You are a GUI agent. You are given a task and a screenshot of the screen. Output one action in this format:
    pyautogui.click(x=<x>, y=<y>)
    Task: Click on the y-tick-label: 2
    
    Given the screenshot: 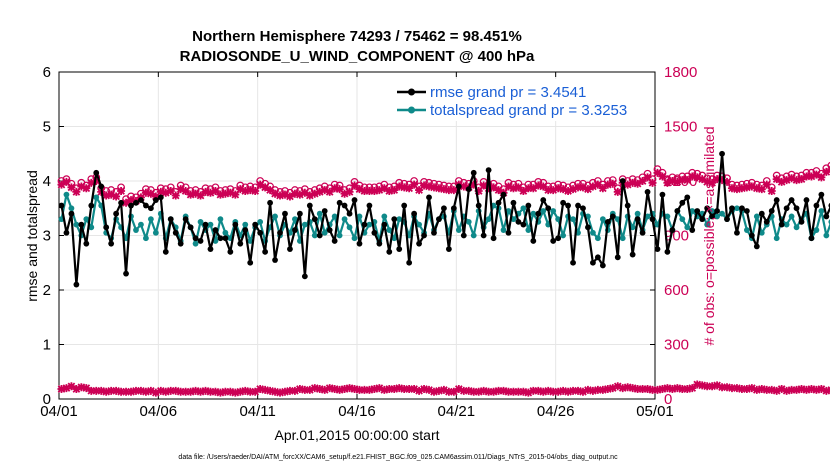 What is the action you would take?
    pyautogui.click(x=47, y=290)
    